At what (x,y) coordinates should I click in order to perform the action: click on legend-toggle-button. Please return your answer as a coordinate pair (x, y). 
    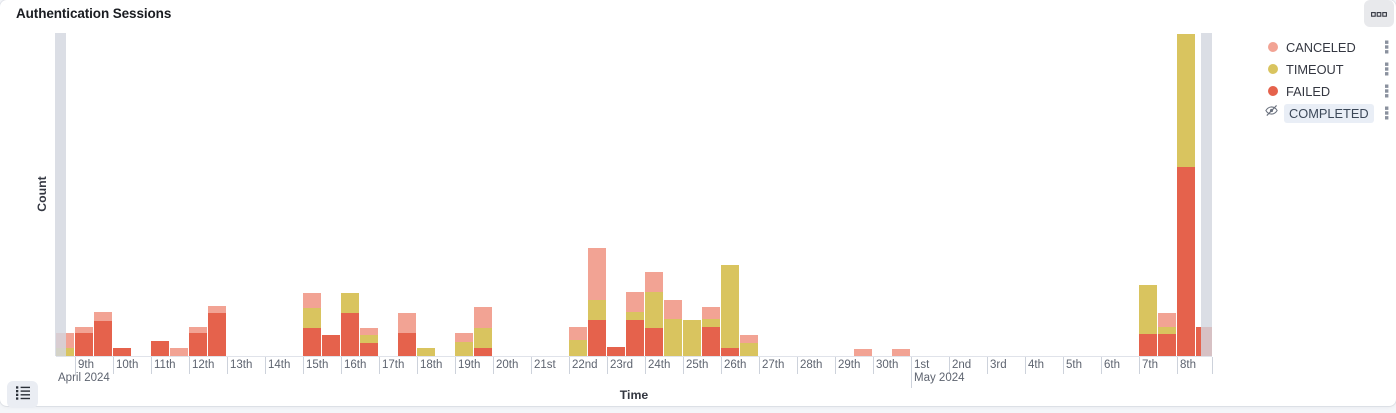
    Looking at the image, I should click on (22, 394).